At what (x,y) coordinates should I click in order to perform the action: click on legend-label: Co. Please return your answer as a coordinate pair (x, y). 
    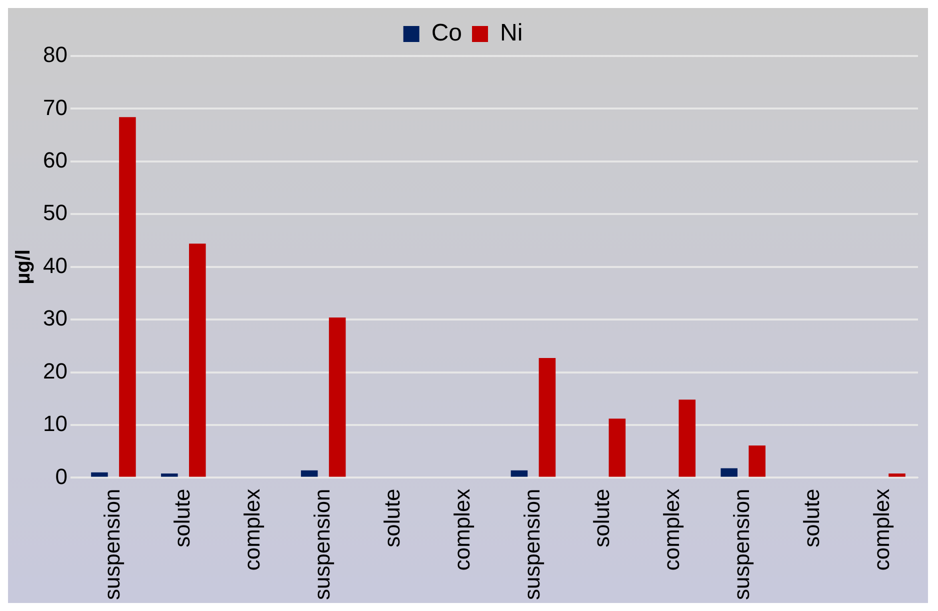
    Looking at the image, I should click on (446, 33).